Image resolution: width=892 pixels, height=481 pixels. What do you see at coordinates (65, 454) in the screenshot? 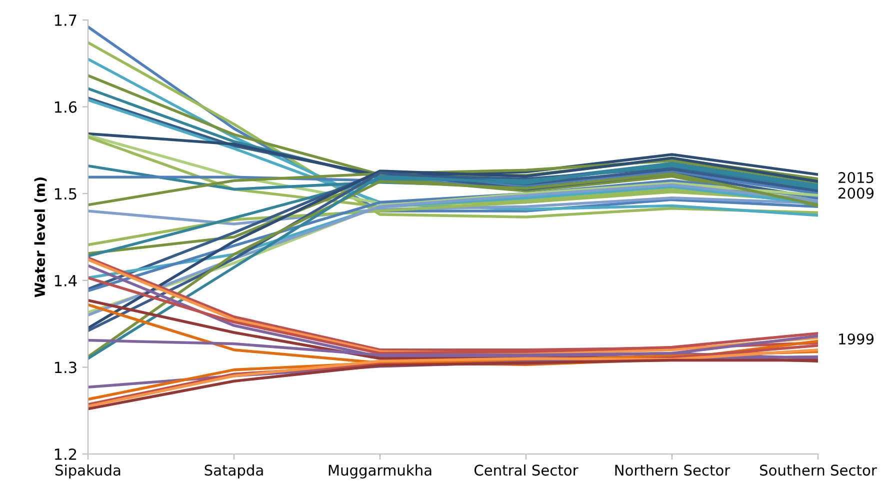
I see `y-tick-label: 1.2` at bounding box center [65, 454].